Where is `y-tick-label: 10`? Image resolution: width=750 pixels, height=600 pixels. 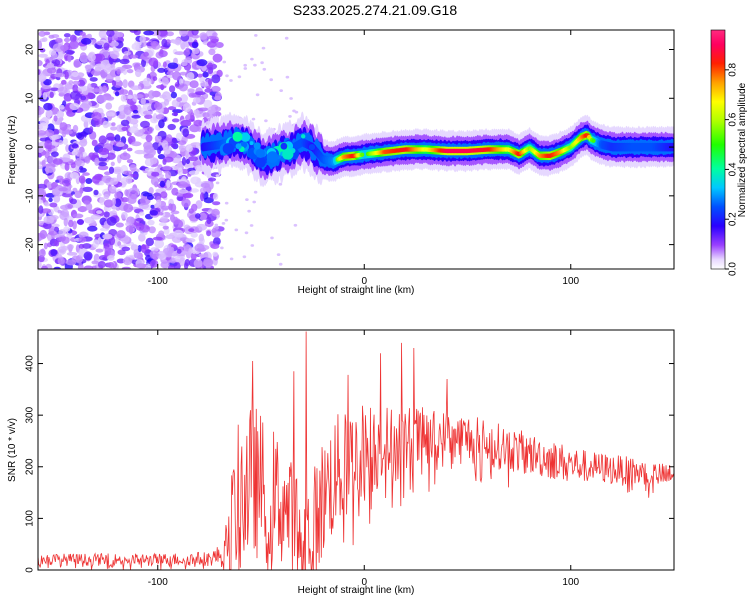
y-tick-label: 10 is located at coordinates (30, 98).